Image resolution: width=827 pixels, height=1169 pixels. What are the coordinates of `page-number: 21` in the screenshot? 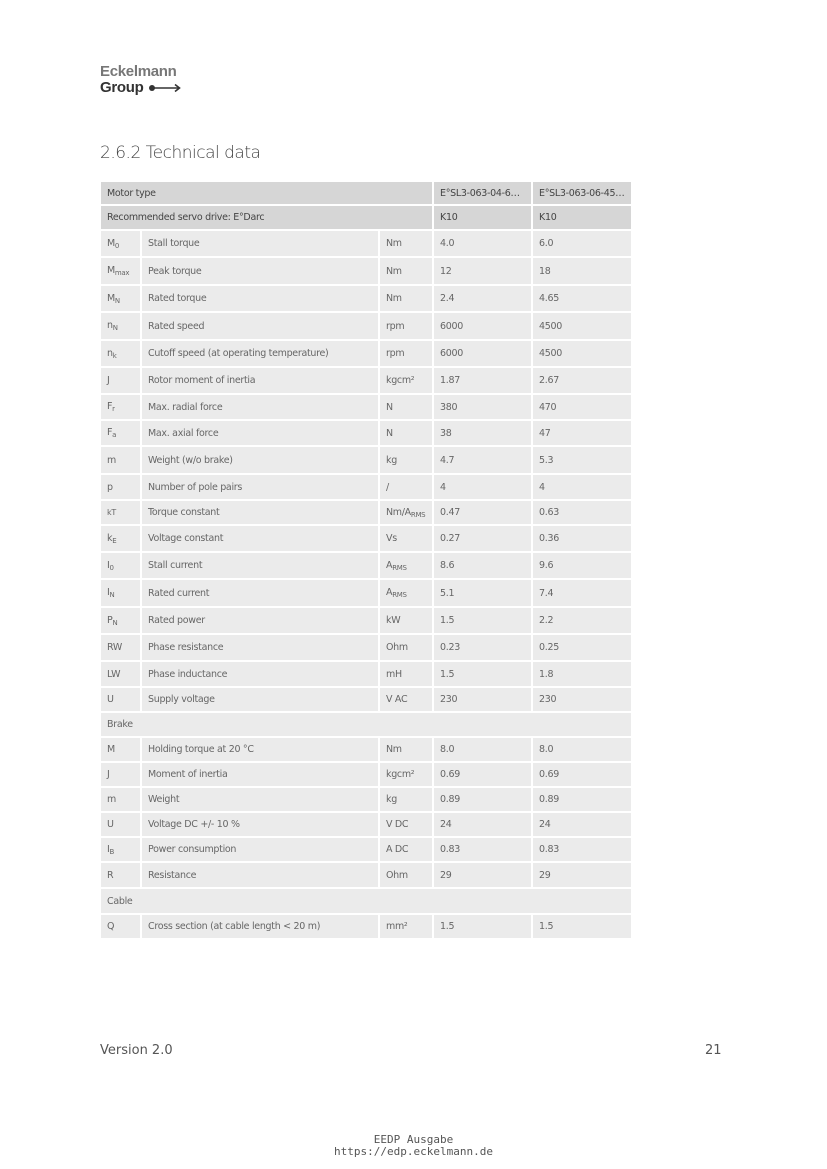 It's located at (713, 1050).